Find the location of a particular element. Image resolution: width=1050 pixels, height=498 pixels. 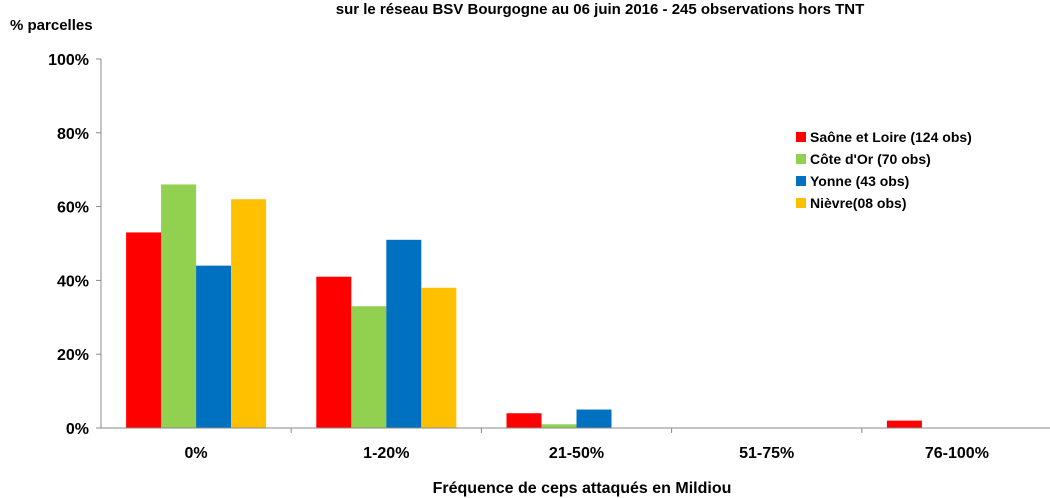

legend-label: Yonne (43 obs) is located at coordinates (859, 181).